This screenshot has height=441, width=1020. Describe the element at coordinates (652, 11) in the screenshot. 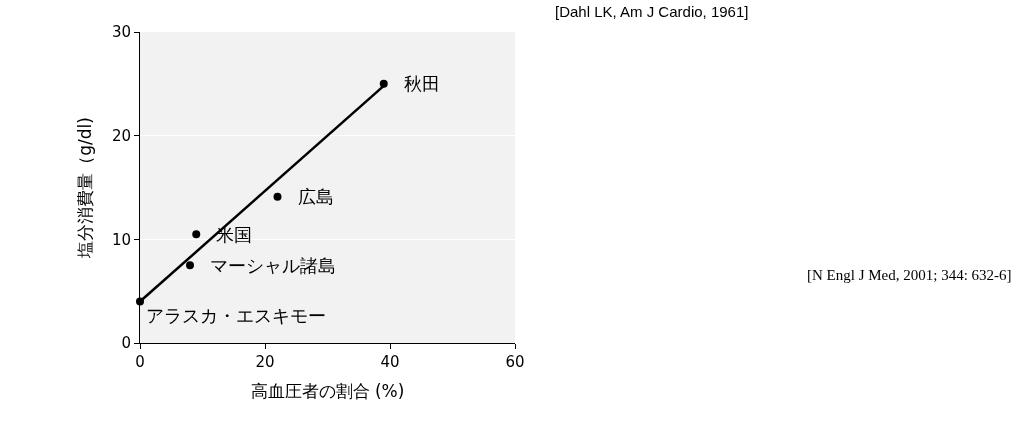

I see `text: [Dahl LK, Am J Cardio, 1961]` at that location.